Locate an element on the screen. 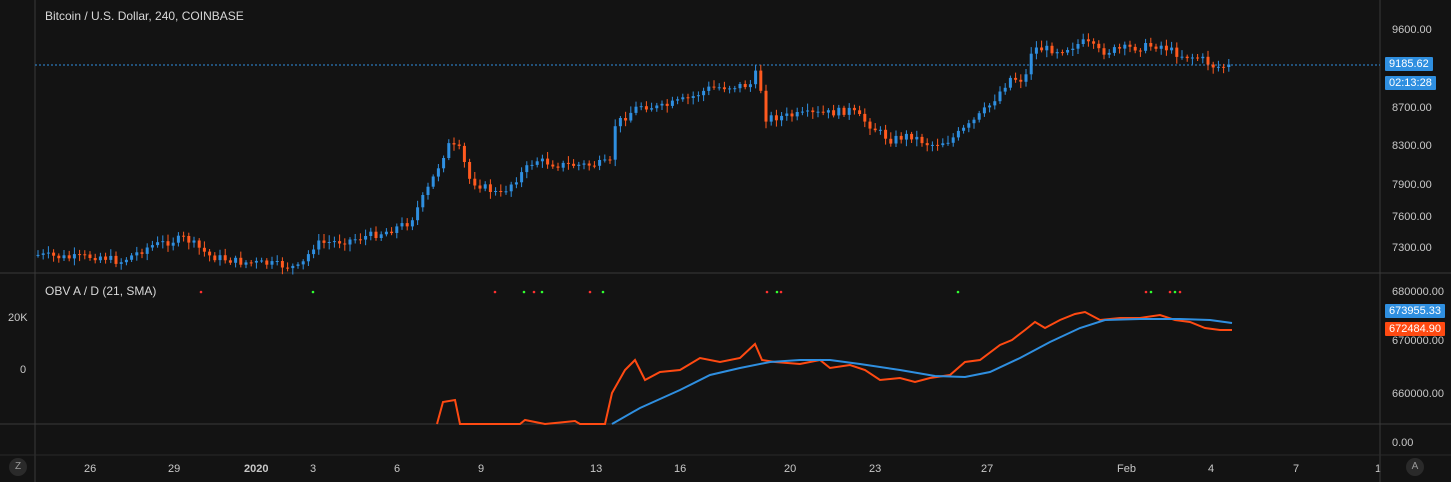  auto-scale-button: A is located at coordinates (1415, 467).